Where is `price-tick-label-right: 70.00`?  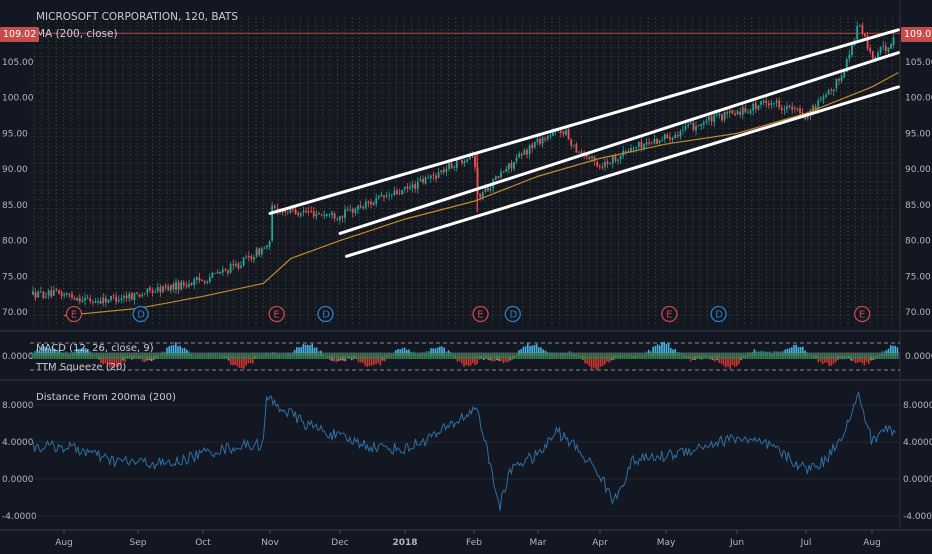
price-tick-label-right: 70.00 is located at coordinates (918, 313).